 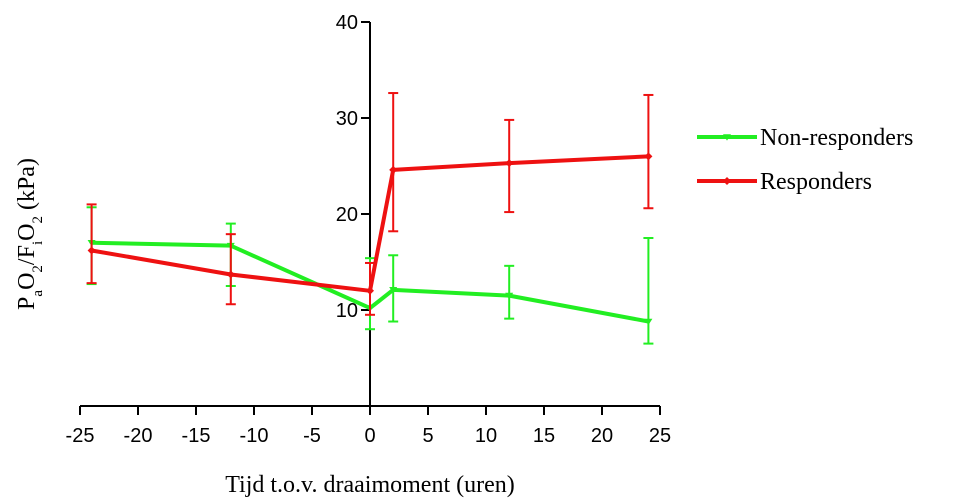 I want to click on y-tick-label: 40, so click(x=347, y=23).